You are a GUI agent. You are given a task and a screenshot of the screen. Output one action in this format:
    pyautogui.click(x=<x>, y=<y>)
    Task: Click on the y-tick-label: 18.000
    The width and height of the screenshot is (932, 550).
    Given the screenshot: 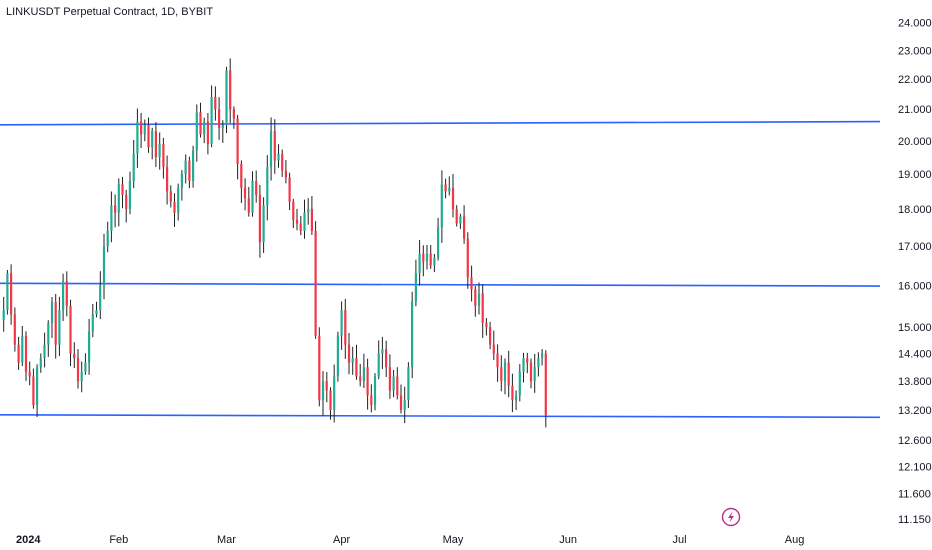 What is the action you would take?
    pyautogui.click(x=915, y=210)
    